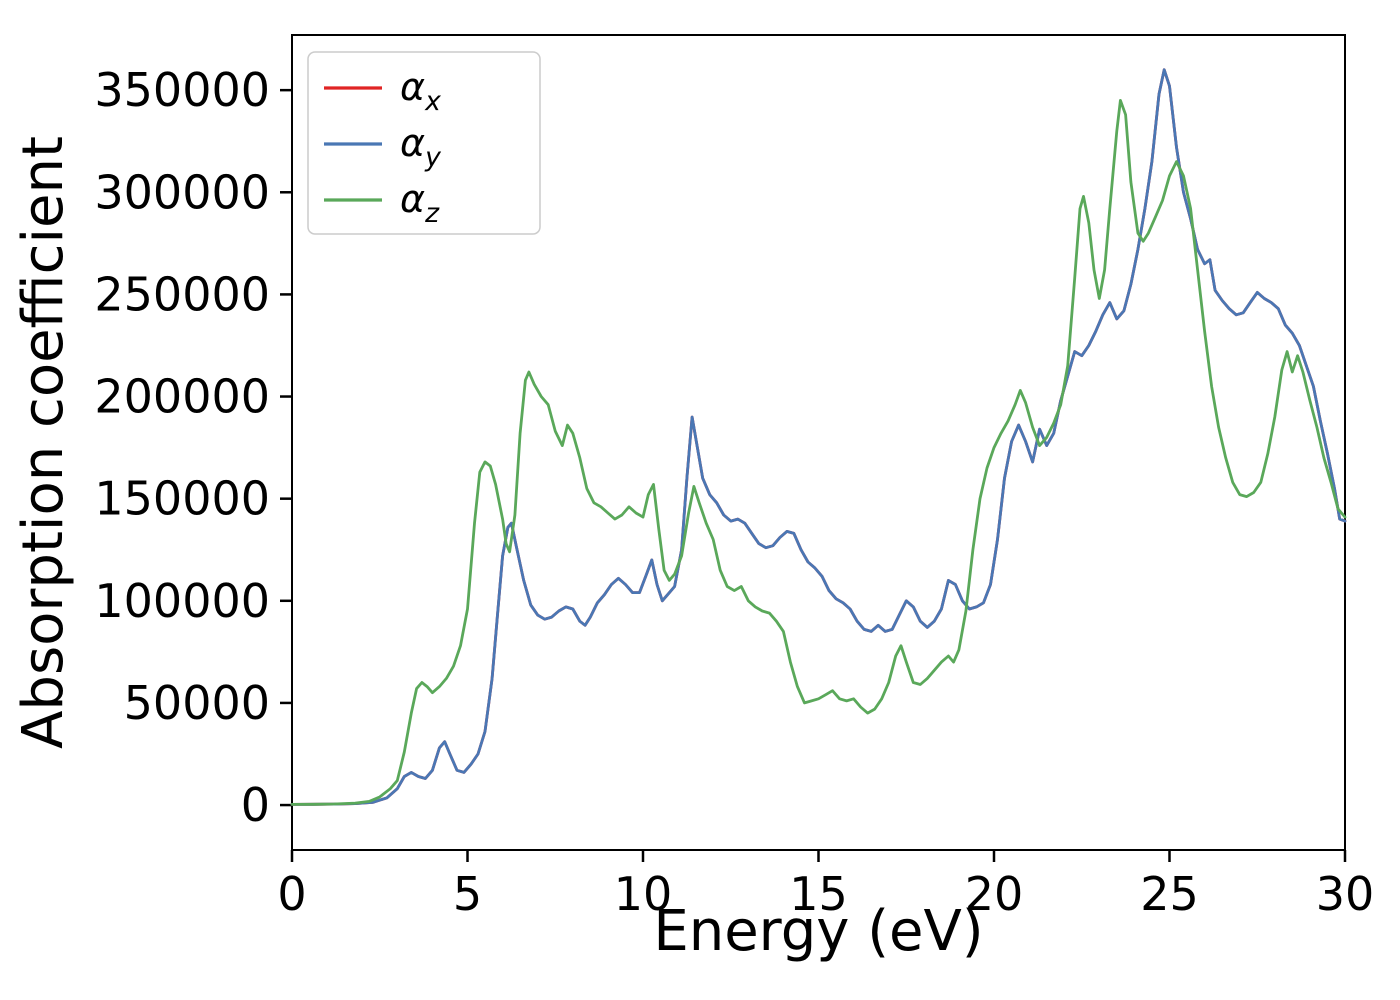 This screenshot has height=1000, width=1400. I want to click on x-tick-label: 25, so click(1169, 894).